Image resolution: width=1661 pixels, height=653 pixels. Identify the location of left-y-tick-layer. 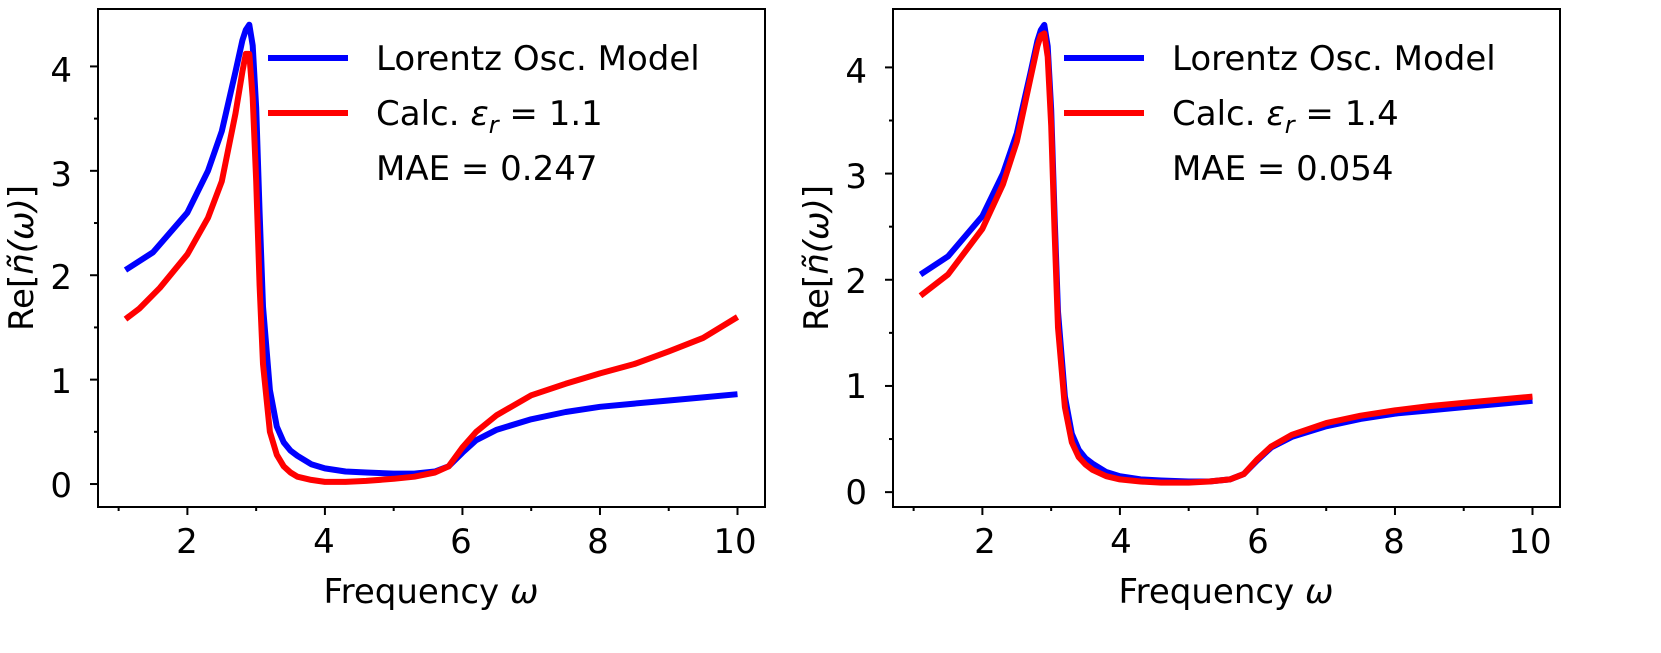
(94, 275).